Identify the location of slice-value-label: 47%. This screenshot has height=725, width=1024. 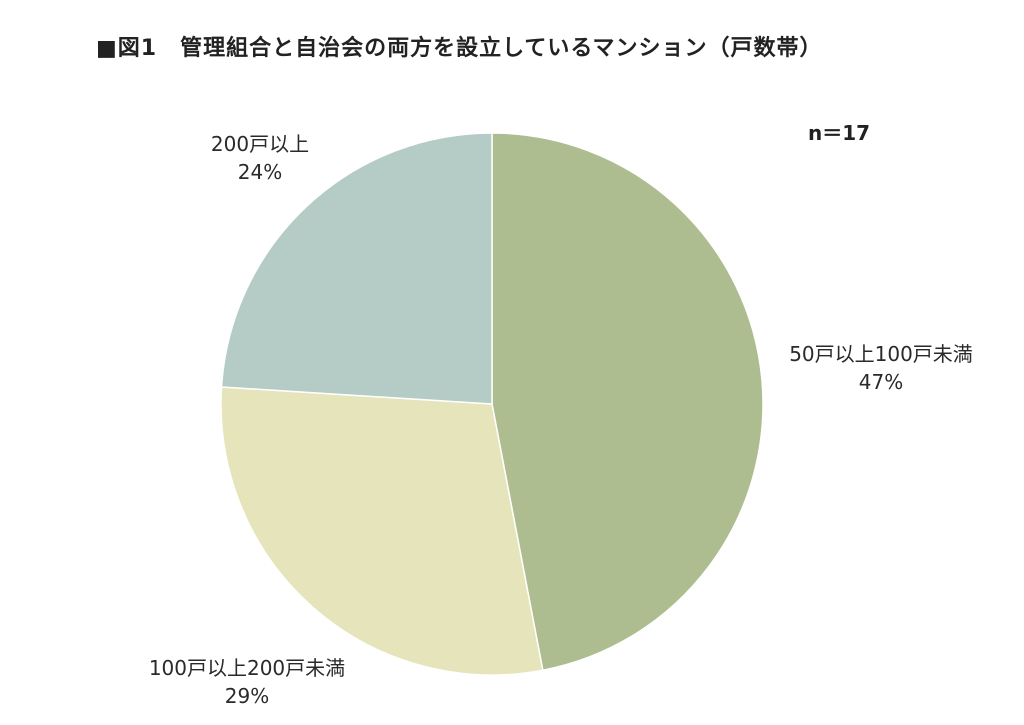
(881, 382).